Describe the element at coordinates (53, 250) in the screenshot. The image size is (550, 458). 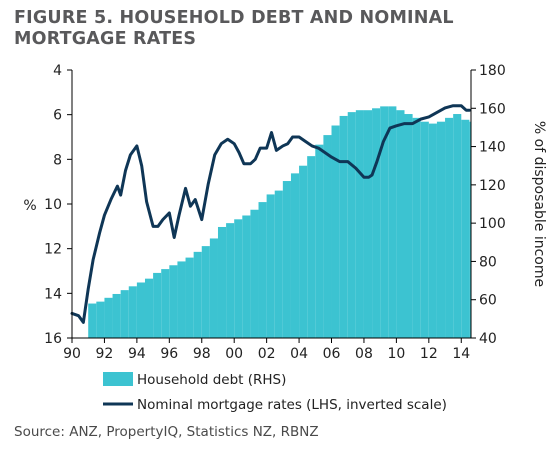
I see `left-tick-label: 12` at that location.